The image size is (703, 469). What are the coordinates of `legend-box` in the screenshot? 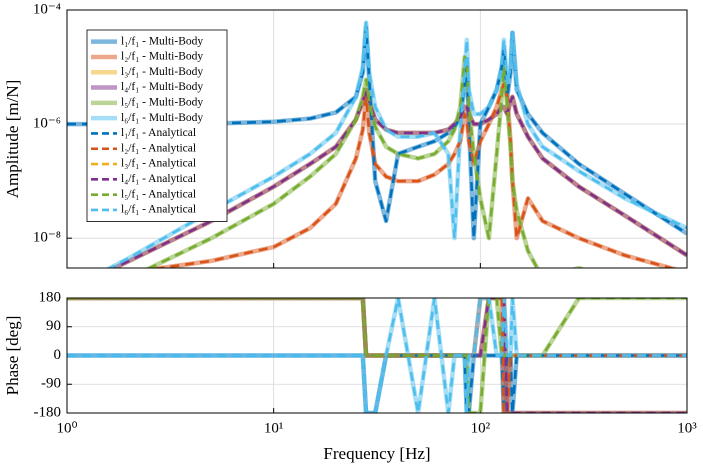 It's located at (157, 126).